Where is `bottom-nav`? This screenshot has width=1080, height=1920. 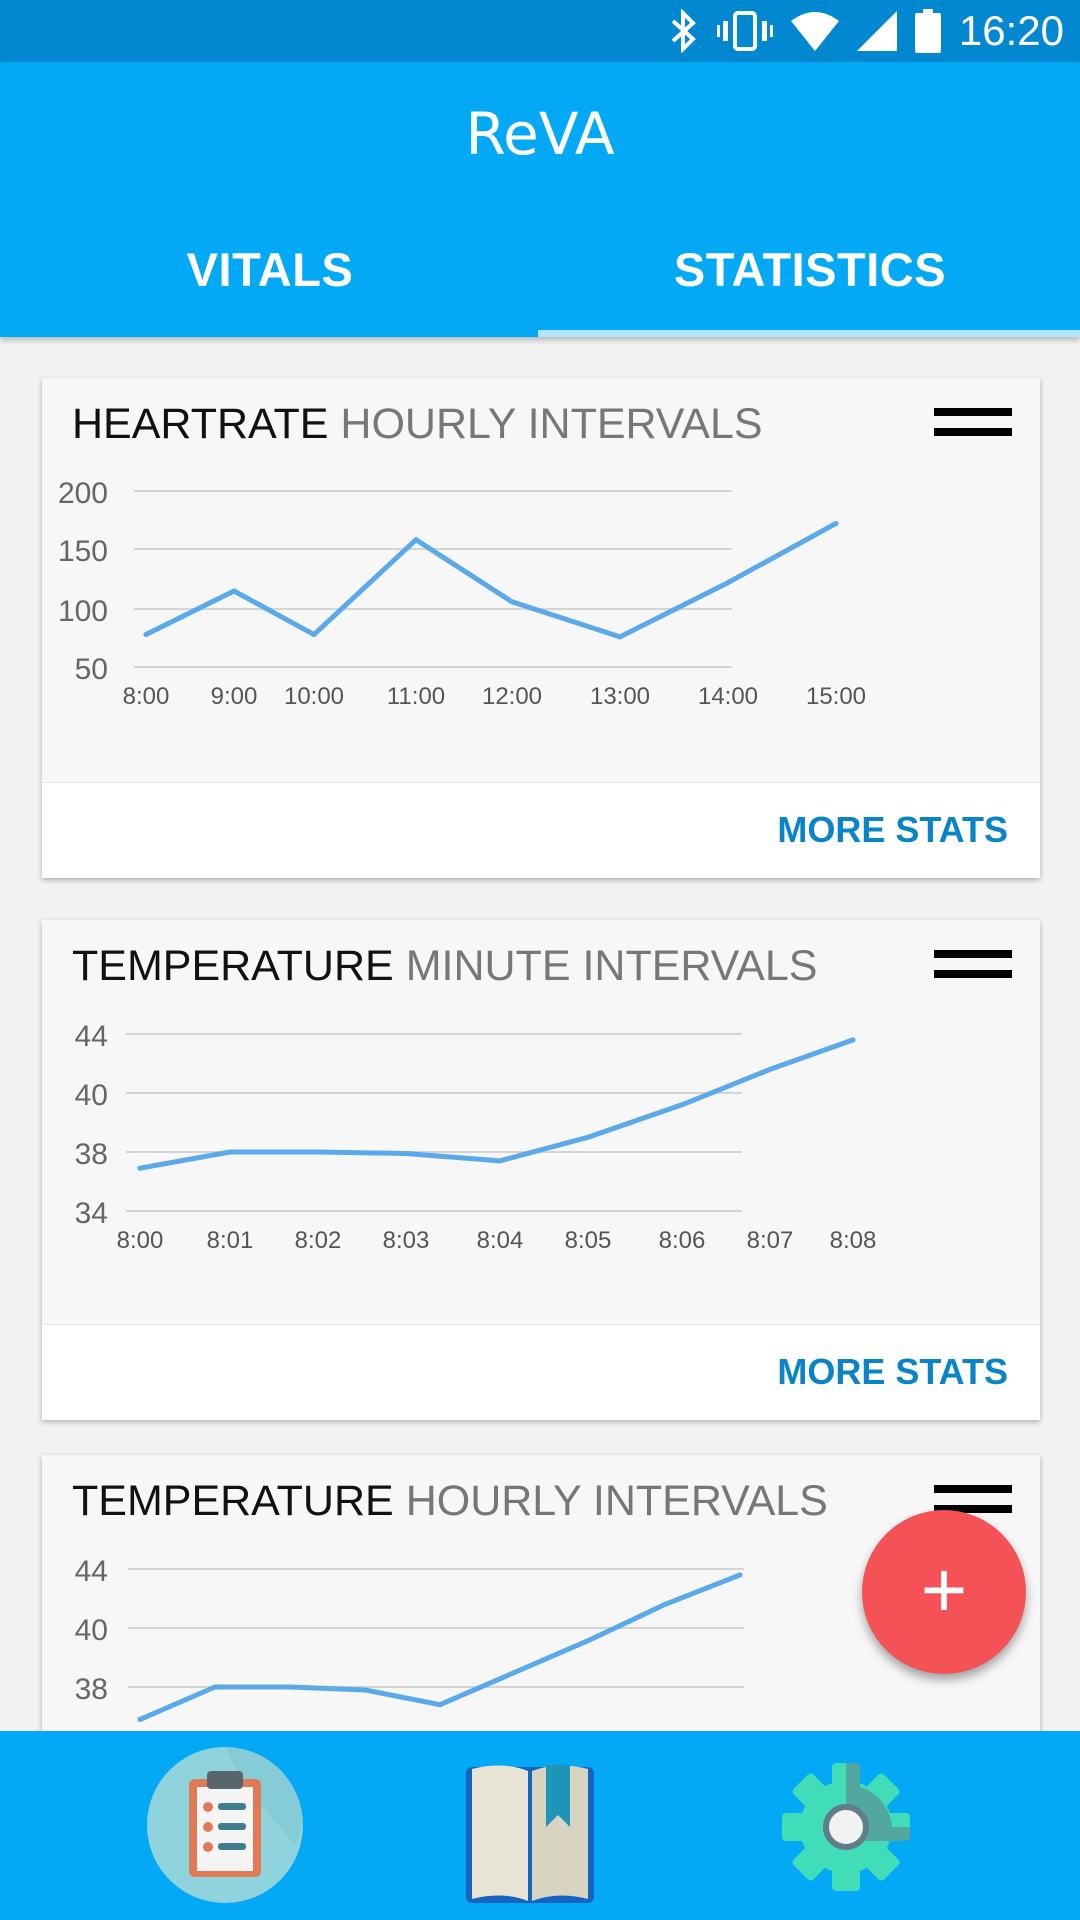 bottom-nav is located at coordinates (540, 1825).